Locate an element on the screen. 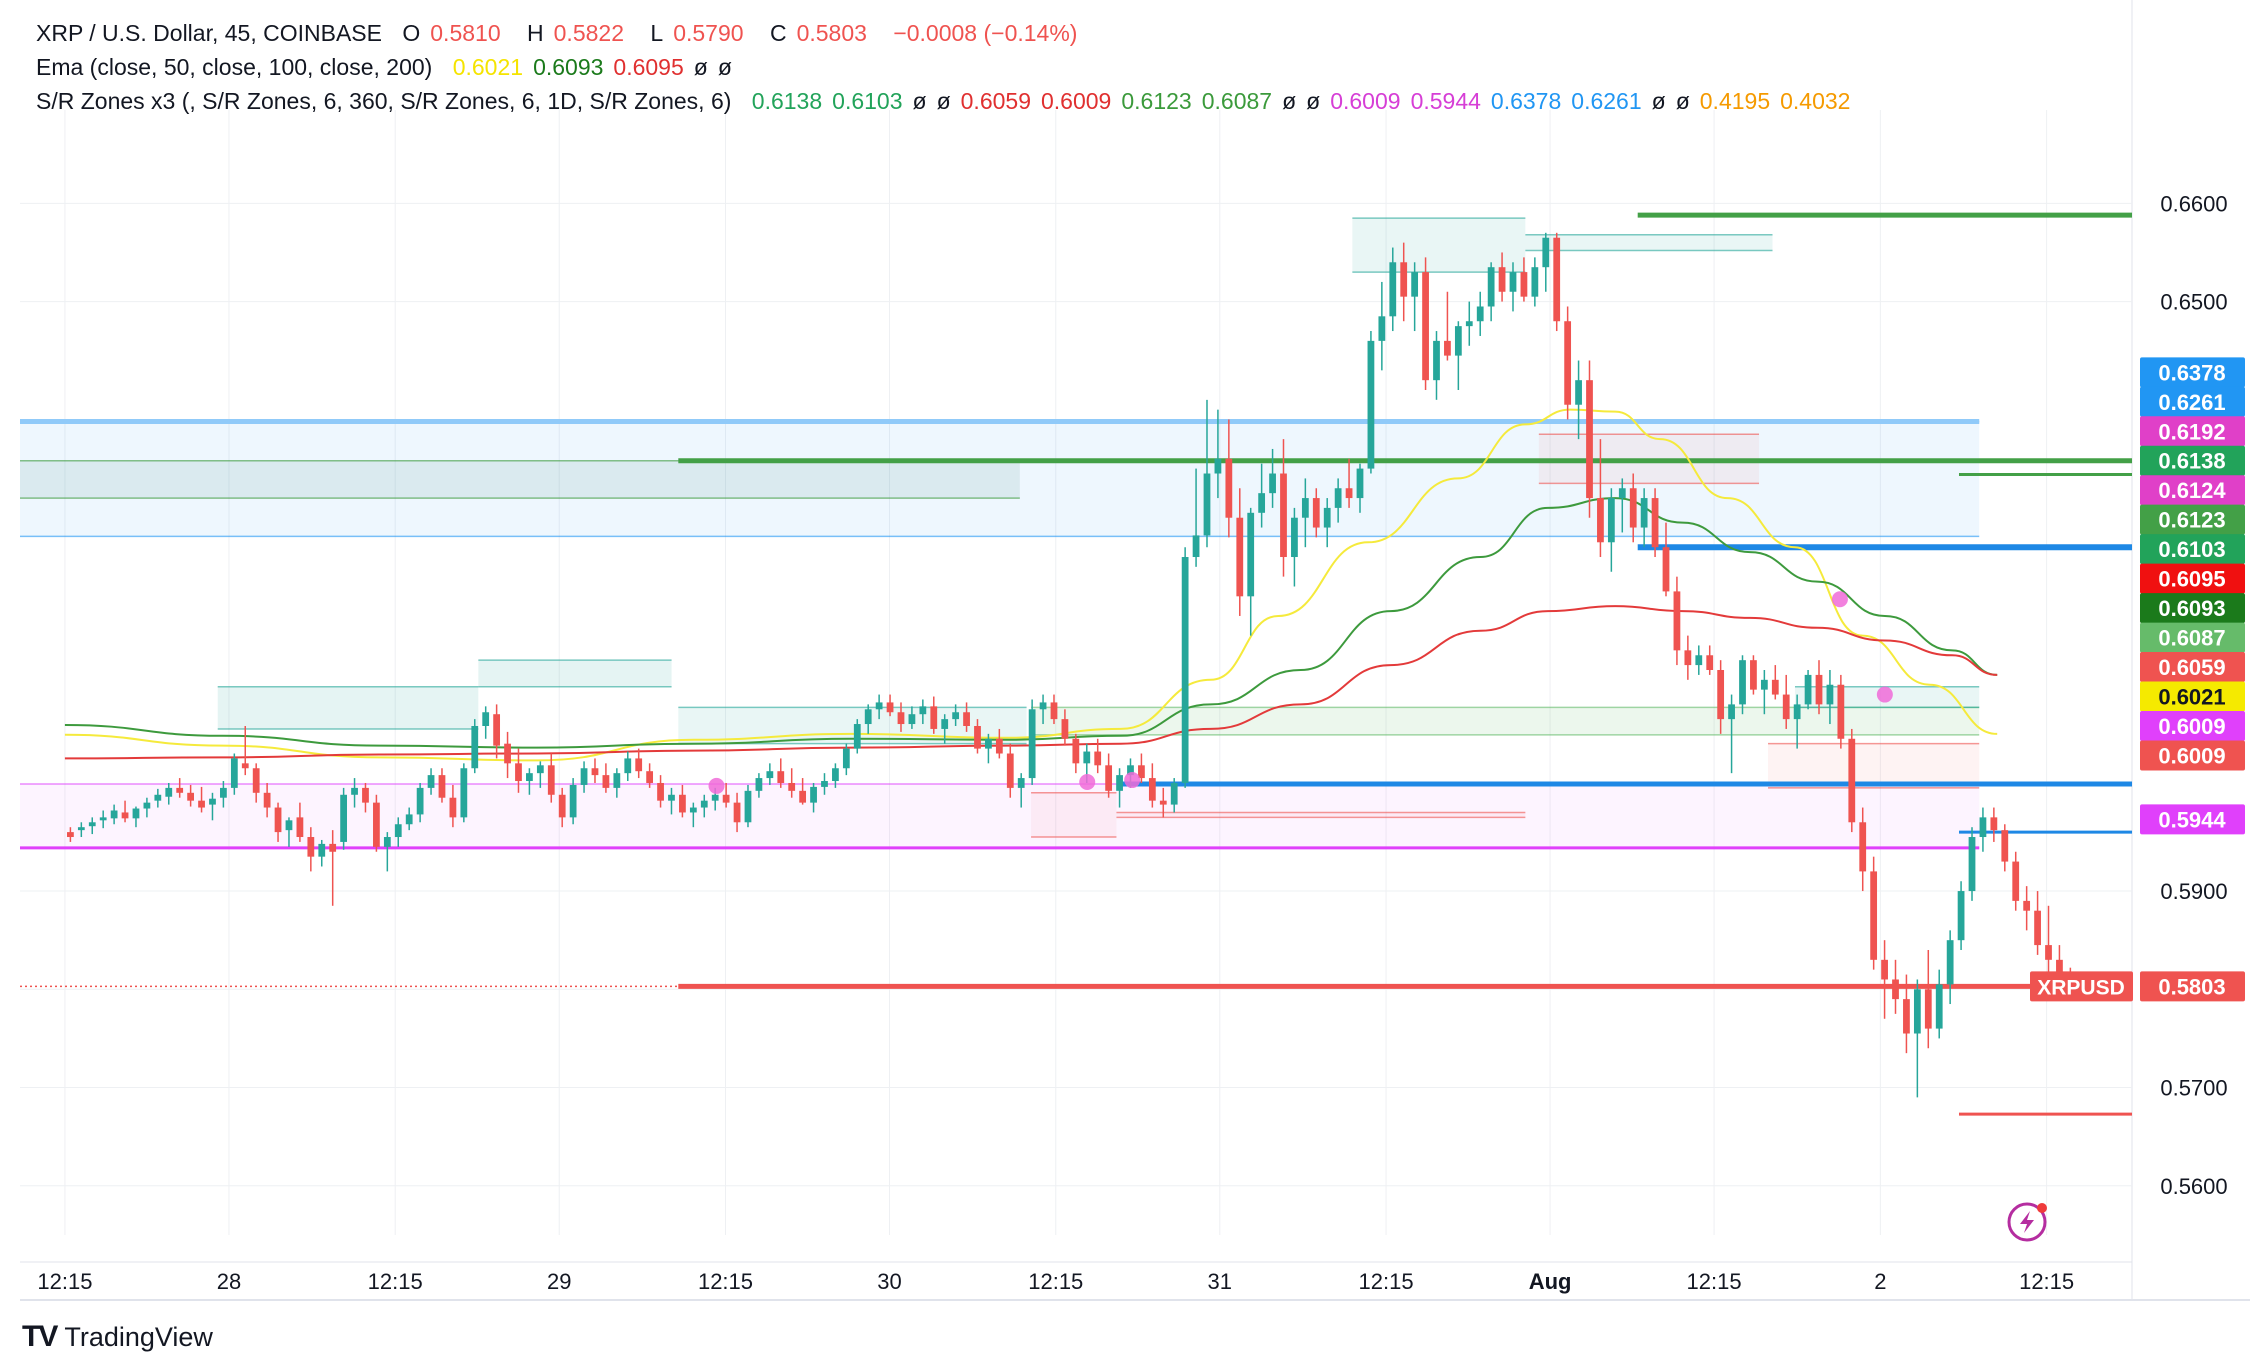  lightning-icon is located at coordinates (2027, 1222).